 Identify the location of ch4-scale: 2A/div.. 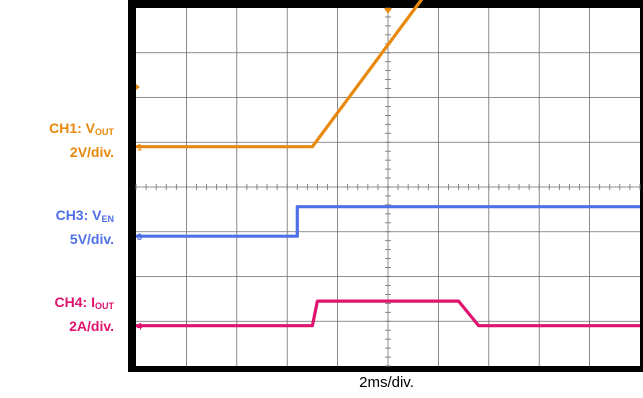
(91, 326).